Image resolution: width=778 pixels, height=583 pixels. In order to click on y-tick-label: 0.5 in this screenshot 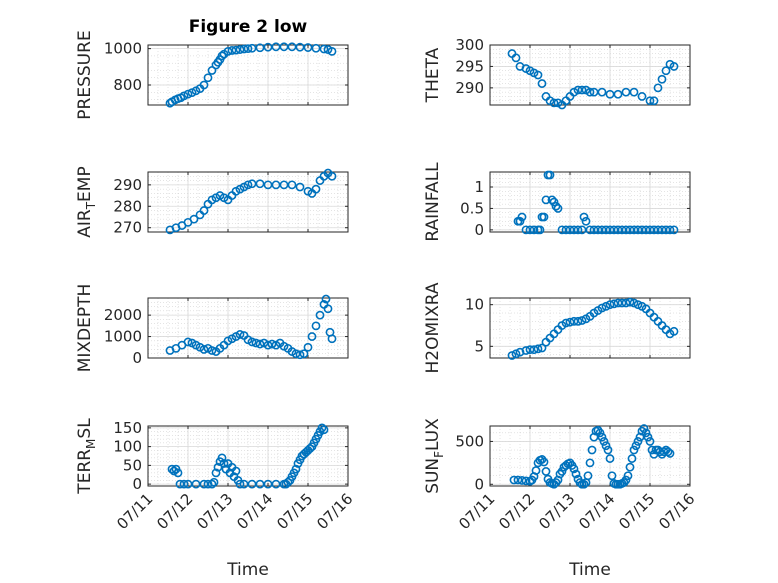, I will do `click(472, 208)`.